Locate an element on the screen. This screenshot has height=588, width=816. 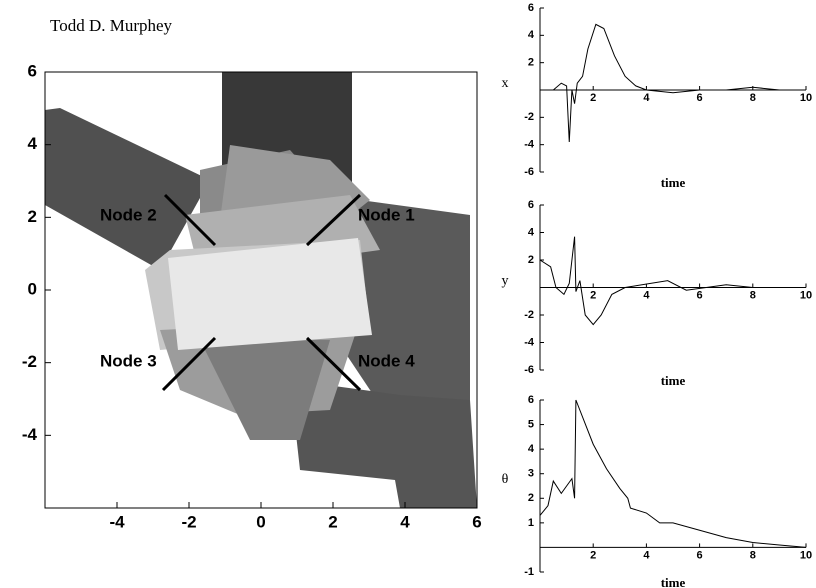
author: Todd D. Murphey is located at coordinates (111, 25).